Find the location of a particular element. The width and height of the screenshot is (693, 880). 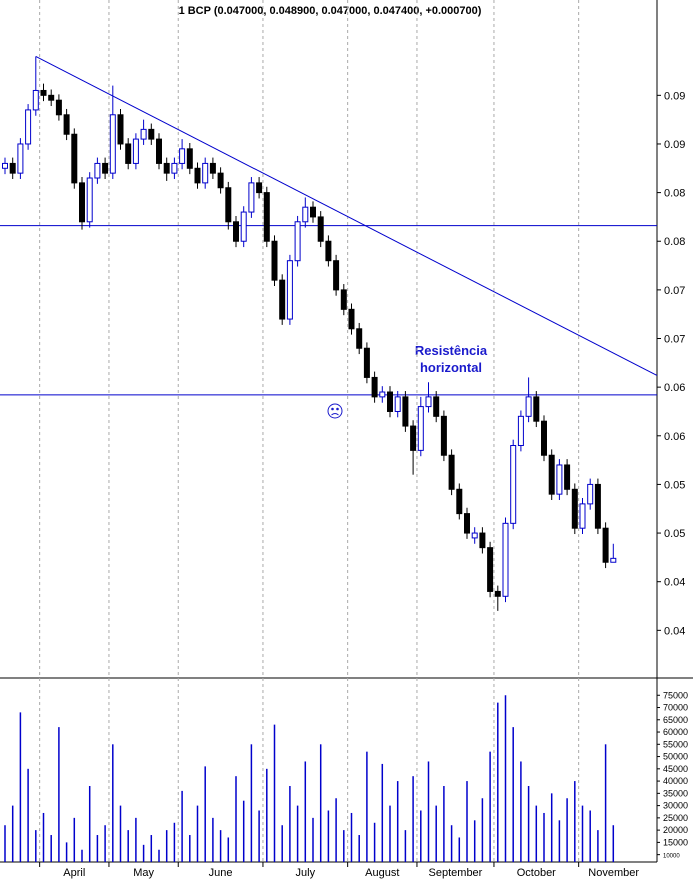

x-tick-label: June is located at coordinates (221, 873).